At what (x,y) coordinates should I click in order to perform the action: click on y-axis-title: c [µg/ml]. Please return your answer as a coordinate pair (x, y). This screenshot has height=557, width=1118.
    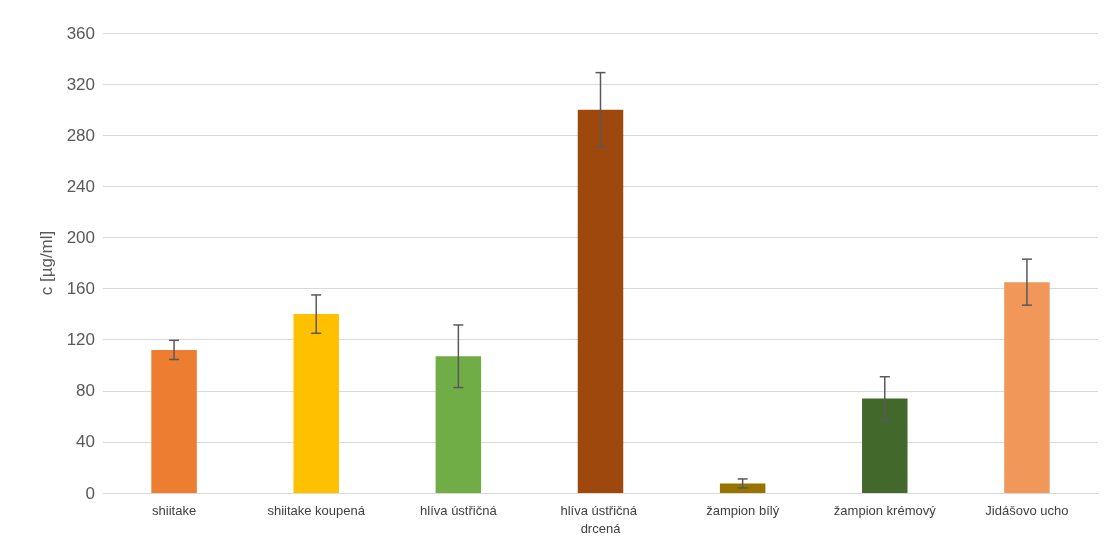
    Looking at the image, I should click on (46, 263).